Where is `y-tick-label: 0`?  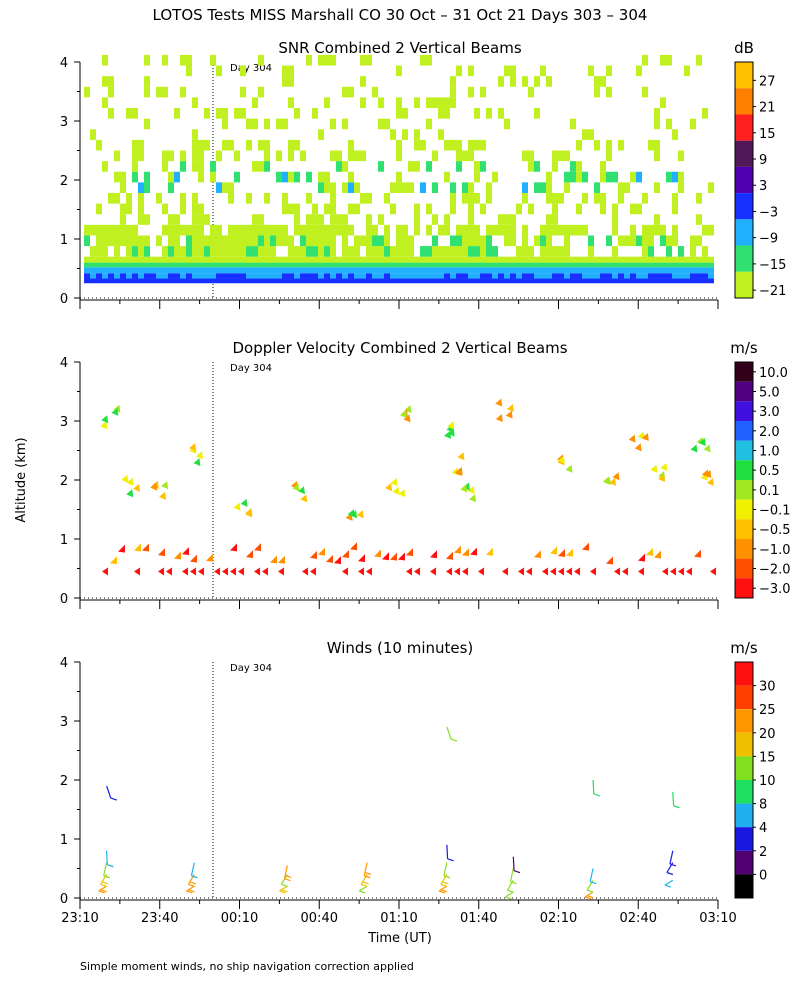
y-tick-label: 0 is located at coordinates (64, 299).